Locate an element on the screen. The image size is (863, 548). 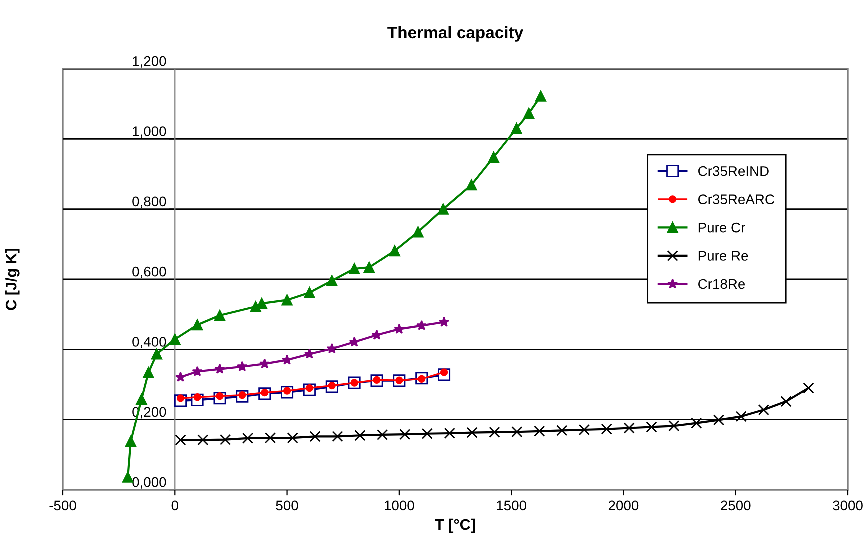
x-axis-title: T [°C] is located at coordinates (455, 526).